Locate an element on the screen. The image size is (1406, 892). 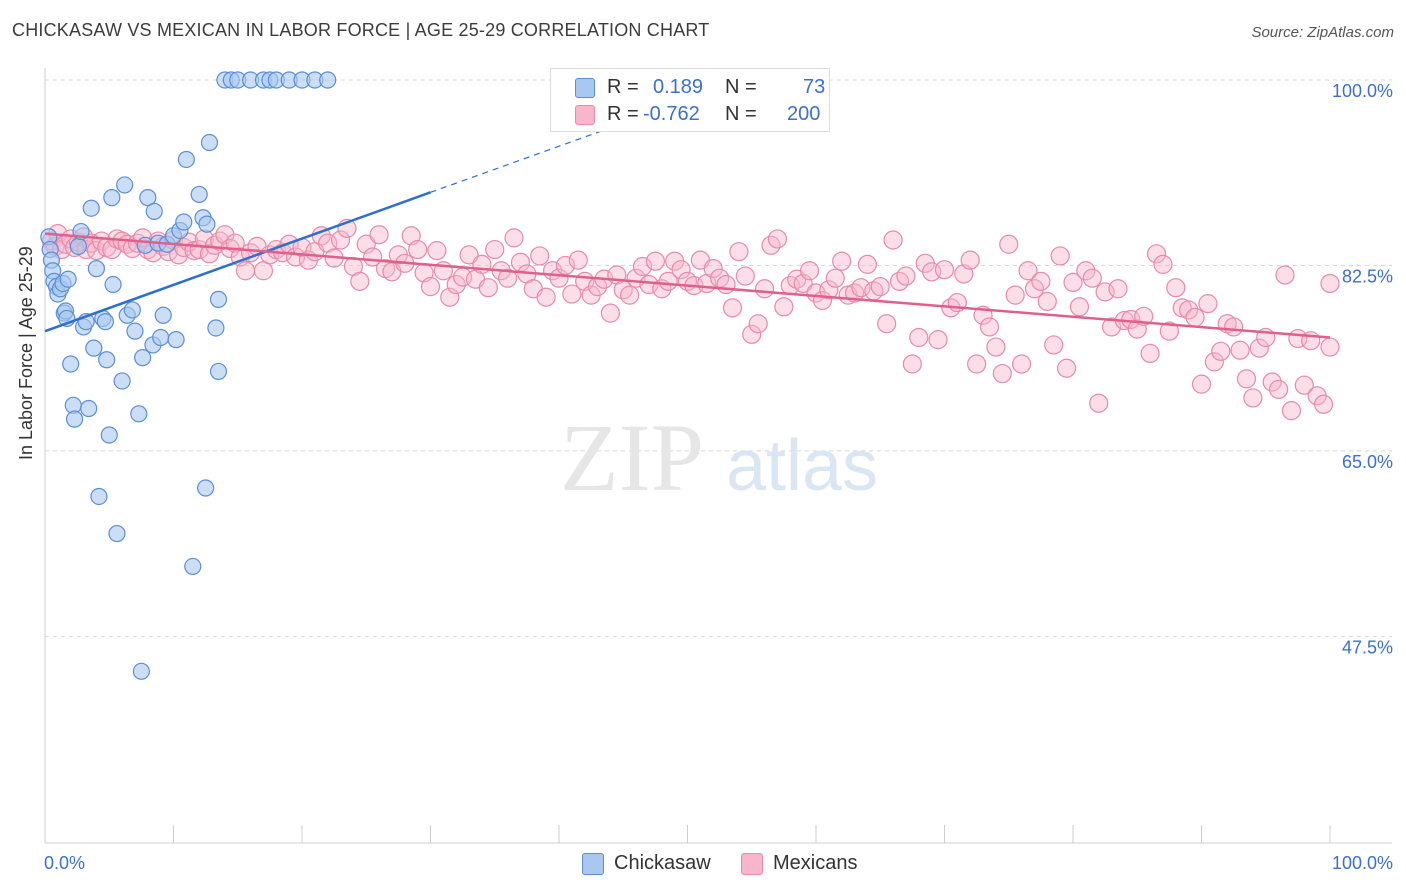
y-tick-label: 100.0% is located at coordinates (1362, 91).